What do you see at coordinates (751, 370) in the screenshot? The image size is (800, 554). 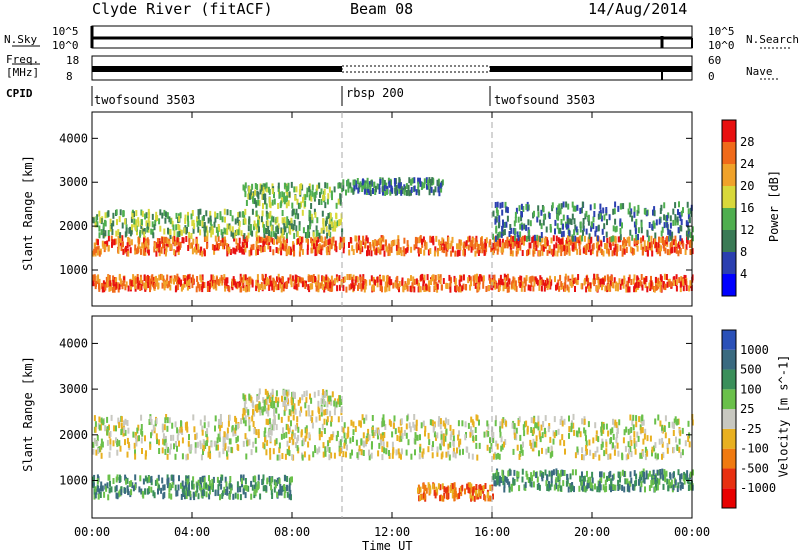 I see `colorbar-tick-label: 500` at bounding box center [751, 370].